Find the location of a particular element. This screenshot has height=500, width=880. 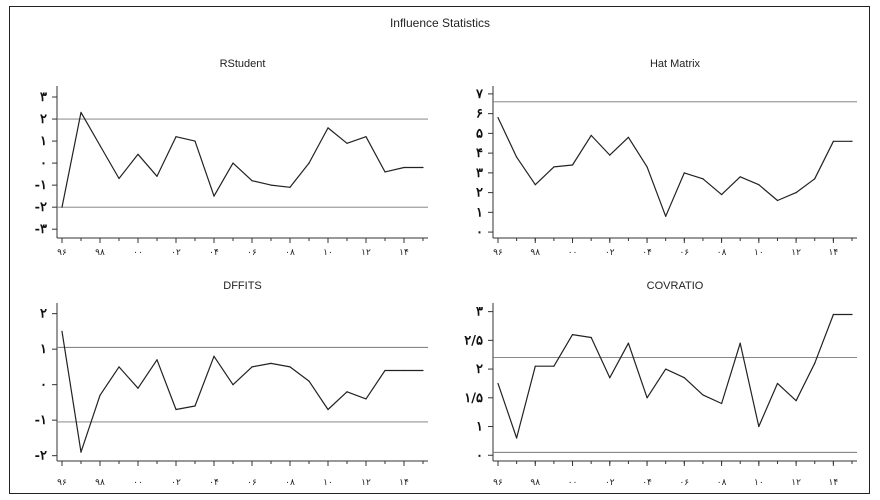

y-tick-label: -۱ is located at coordinates (41, 185).